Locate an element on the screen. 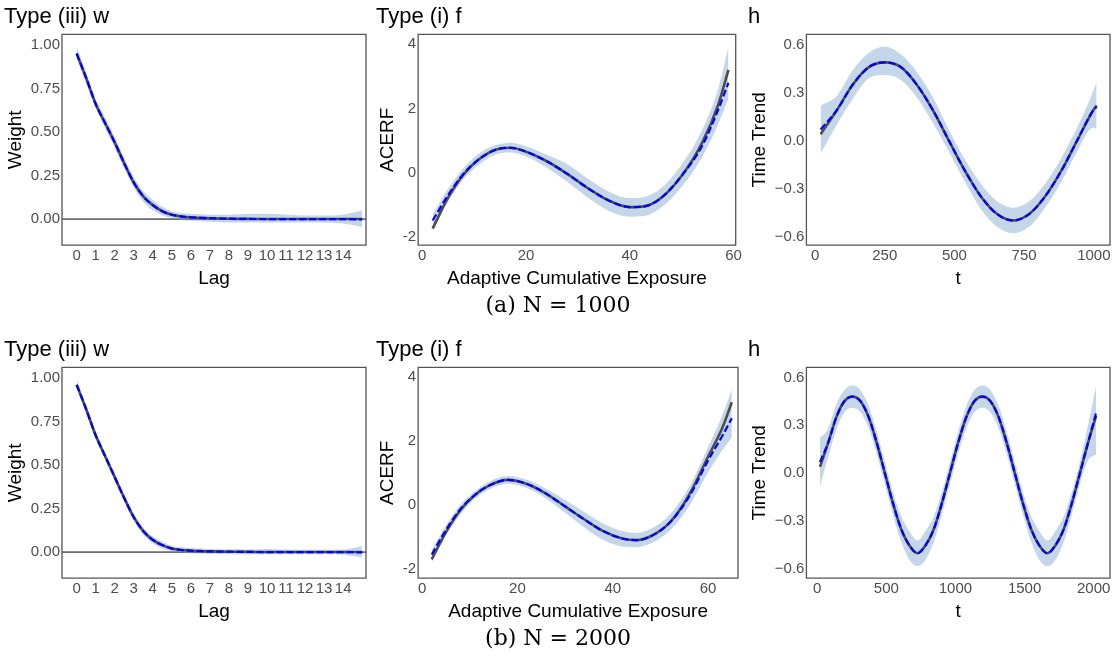 This screenshot has height=667, width=1117. x-tick-label: 1500 is located at coordinates (1024, 588).